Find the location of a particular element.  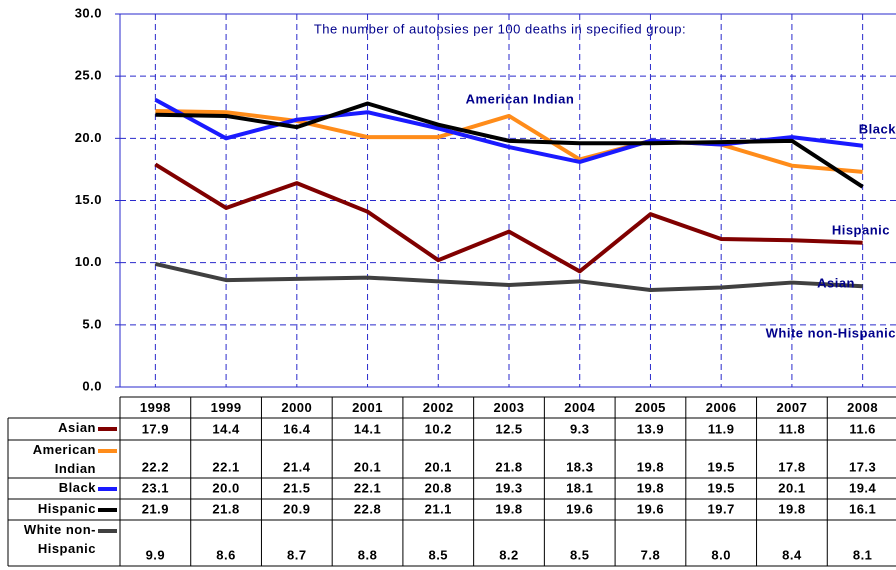

table-cell: 8.8 is located at coordinates (368, 554).